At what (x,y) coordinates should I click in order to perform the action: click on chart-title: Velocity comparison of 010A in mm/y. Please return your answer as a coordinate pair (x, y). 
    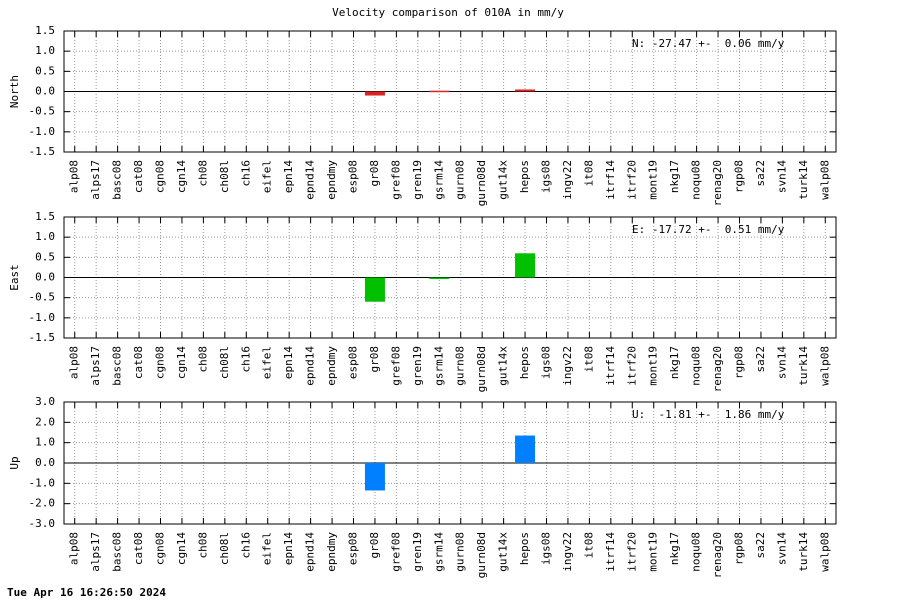
    Looking at the image, I should click on (448, 12).